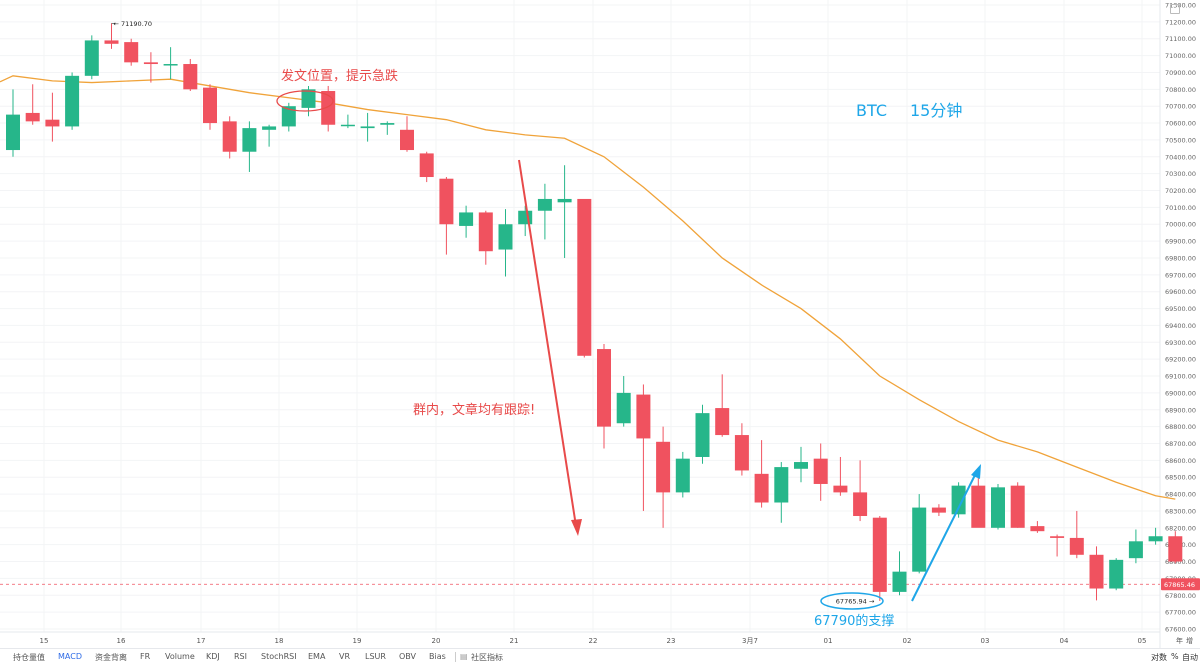  I want to click on y-tick-label: 70000.00, so click(1180, 225).